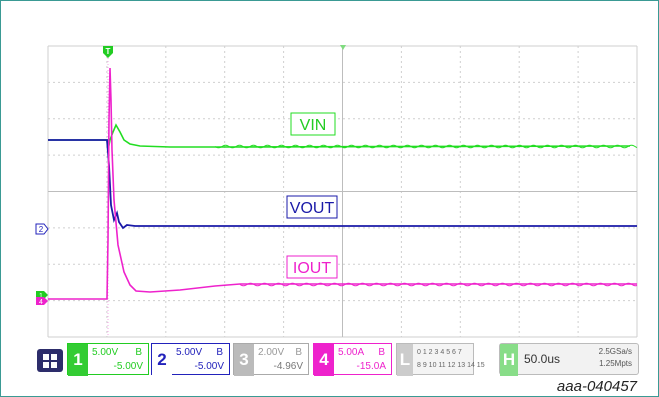 Image resolution: width=659 pixels, height=397 pixels. What do you see at coordinates (78, 360) in the screenshot?
I see `channel-1-number: 1` at bounding box center [78, 360].